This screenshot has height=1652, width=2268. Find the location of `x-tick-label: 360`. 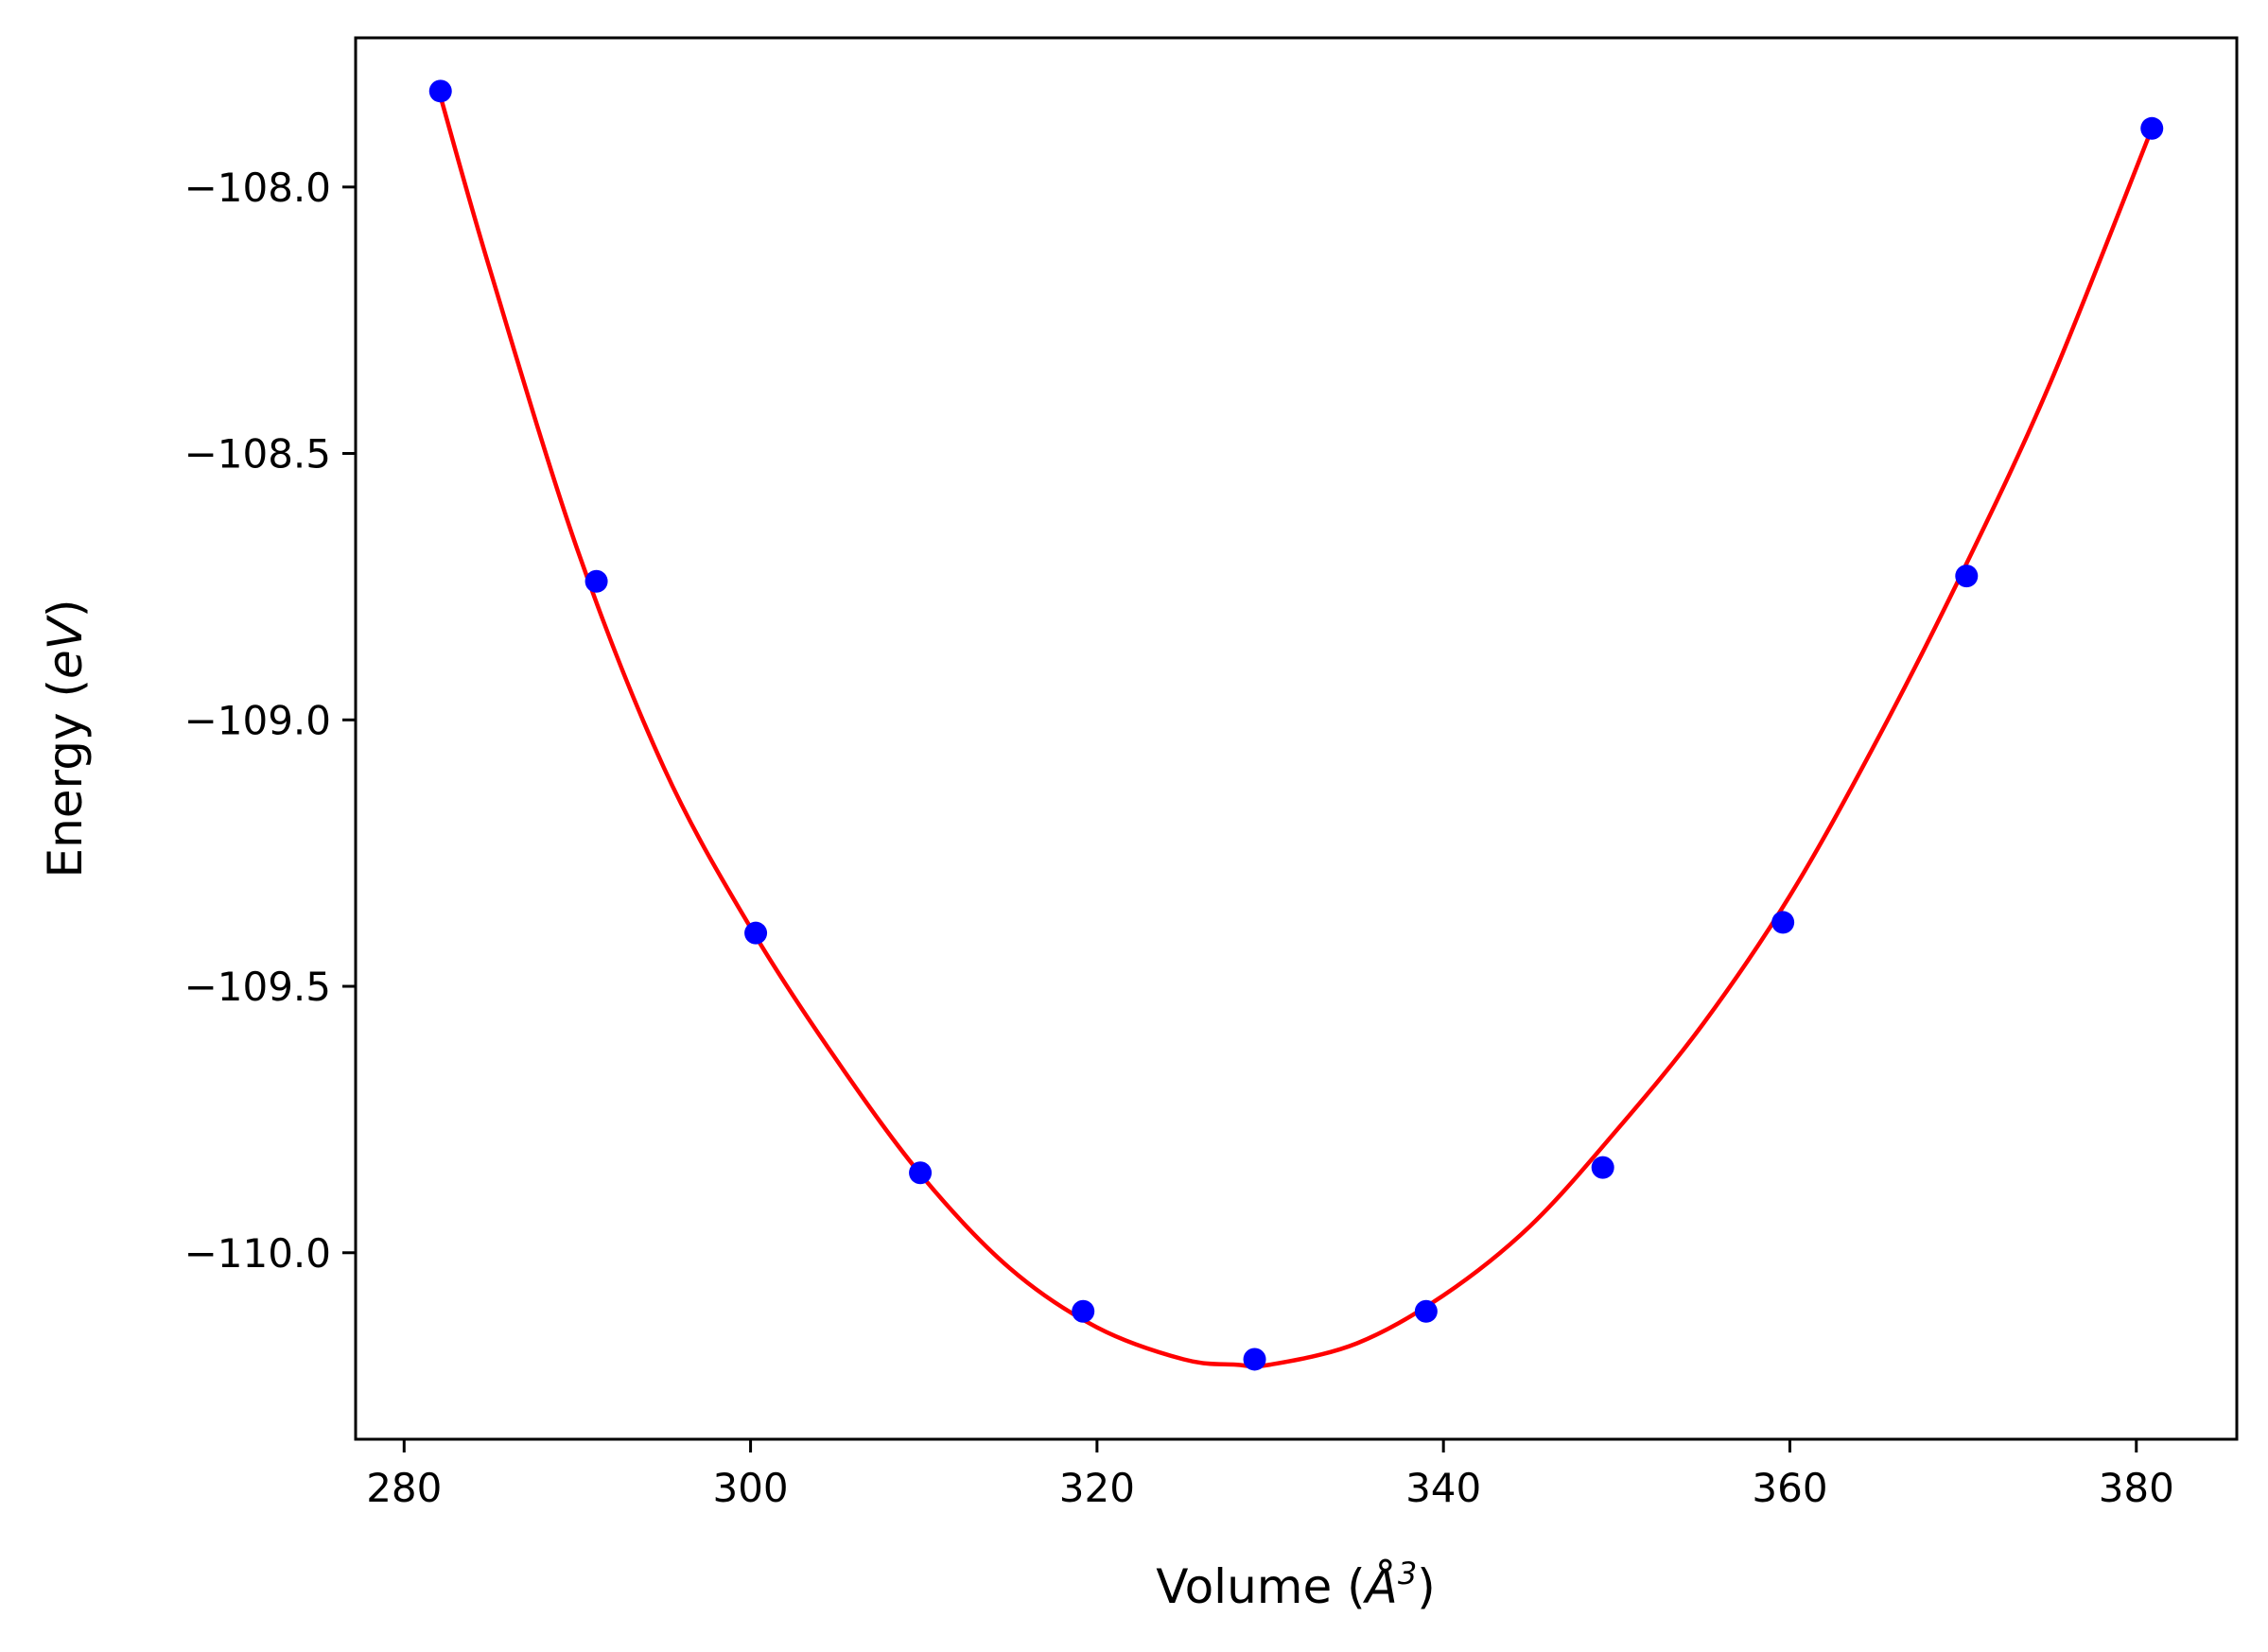

x-tick-label: 360 is located at coordinates (1789, 1488).